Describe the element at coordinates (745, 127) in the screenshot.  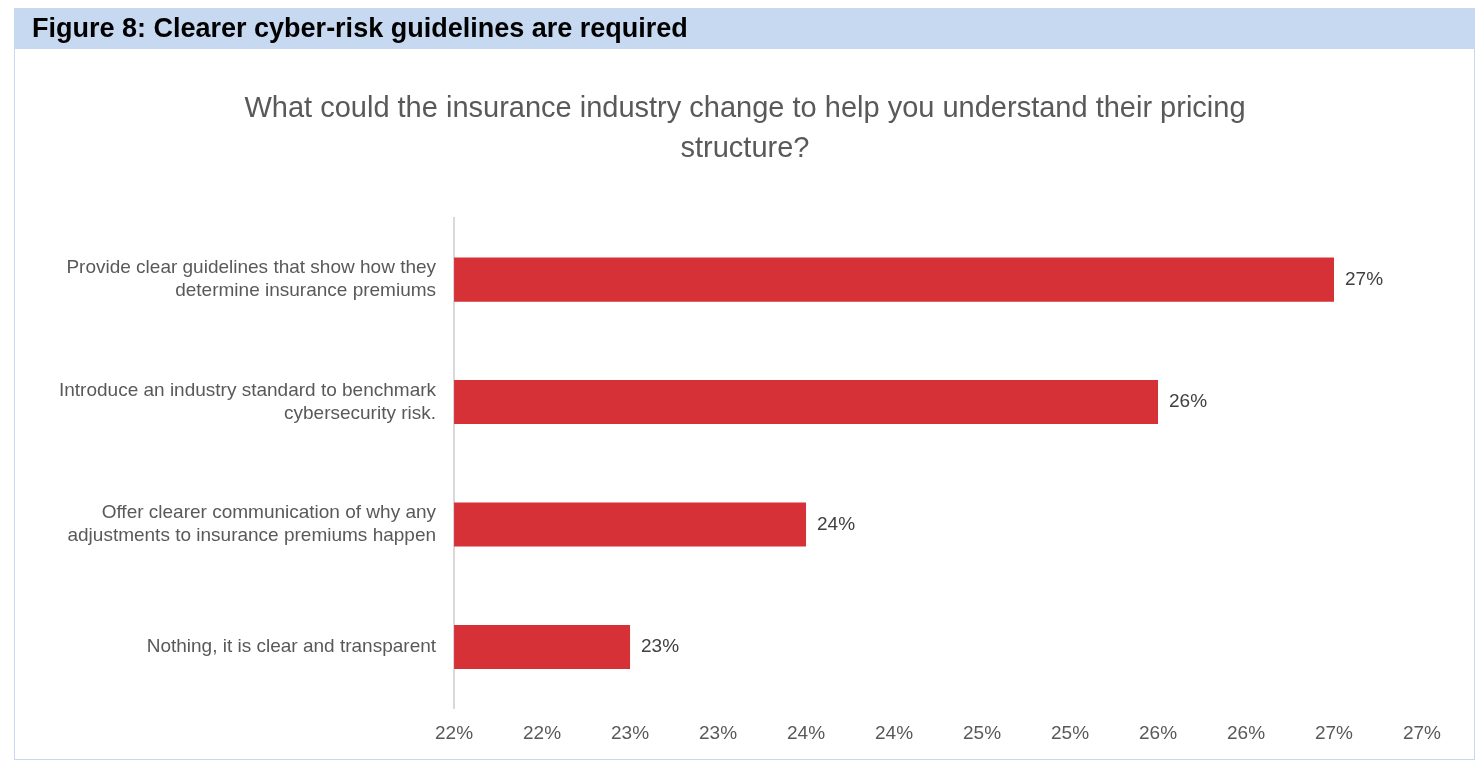
I see `chart-subtitle: What could the insurance industry change to help you understand their pricing structure?` at that location.